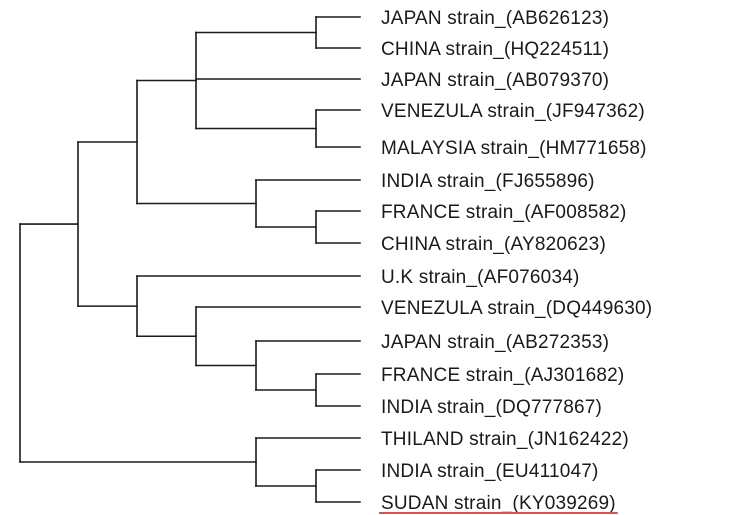  What do you see at coordinates (495, 80) in the screenshot?
I see `leaf-label-2: JAPAN strain_(AB079370)` at bounding box center [495, 80].